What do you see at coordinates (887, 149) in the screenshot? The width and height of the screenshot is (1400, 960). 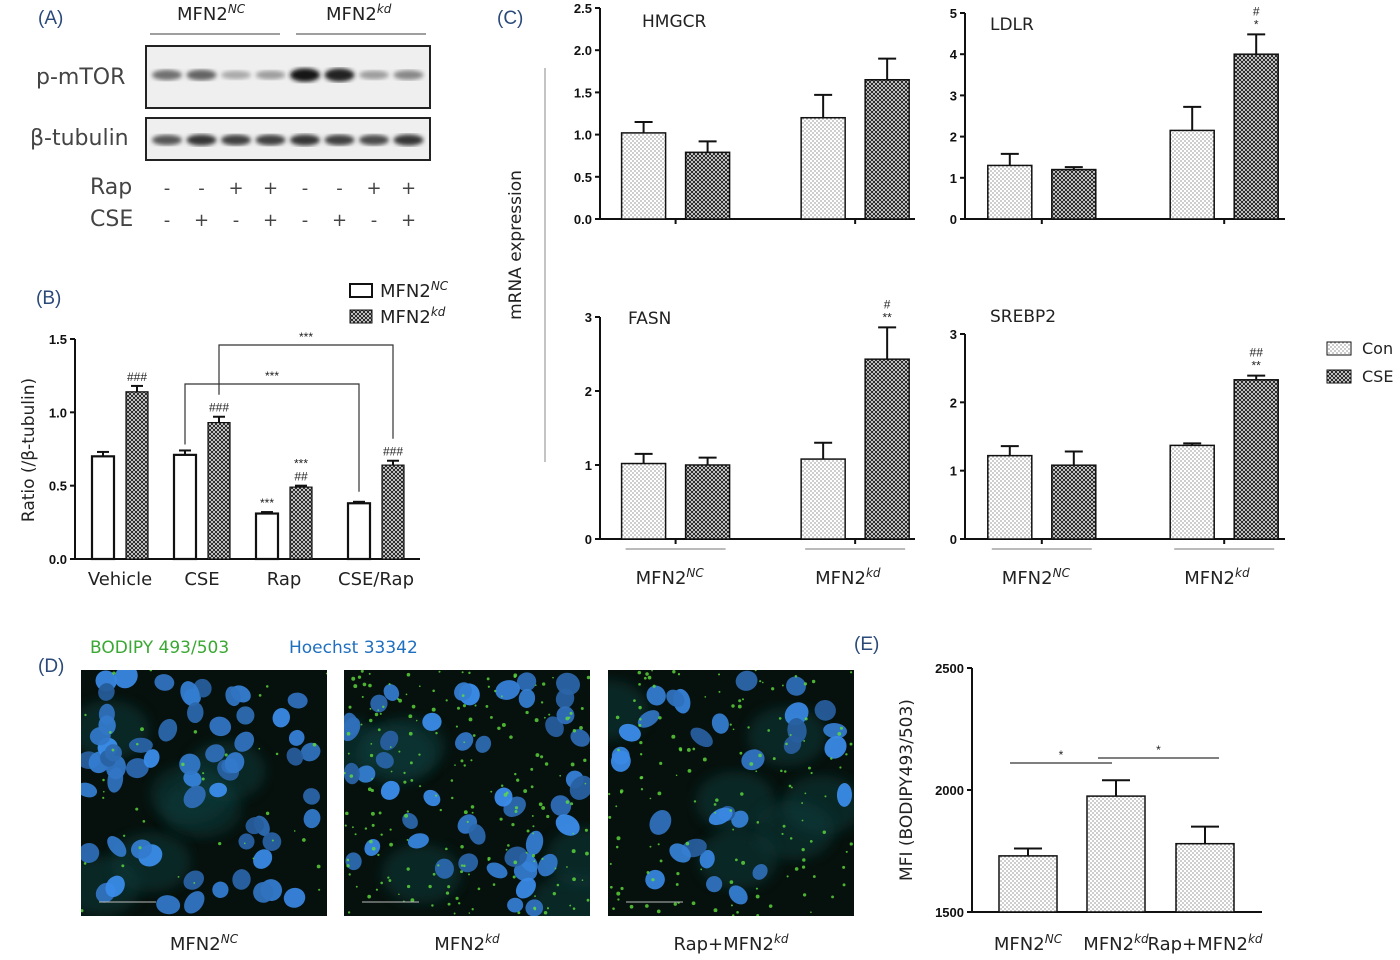 I see `chart-c-bar-cse` at bounding box center [887, 149].